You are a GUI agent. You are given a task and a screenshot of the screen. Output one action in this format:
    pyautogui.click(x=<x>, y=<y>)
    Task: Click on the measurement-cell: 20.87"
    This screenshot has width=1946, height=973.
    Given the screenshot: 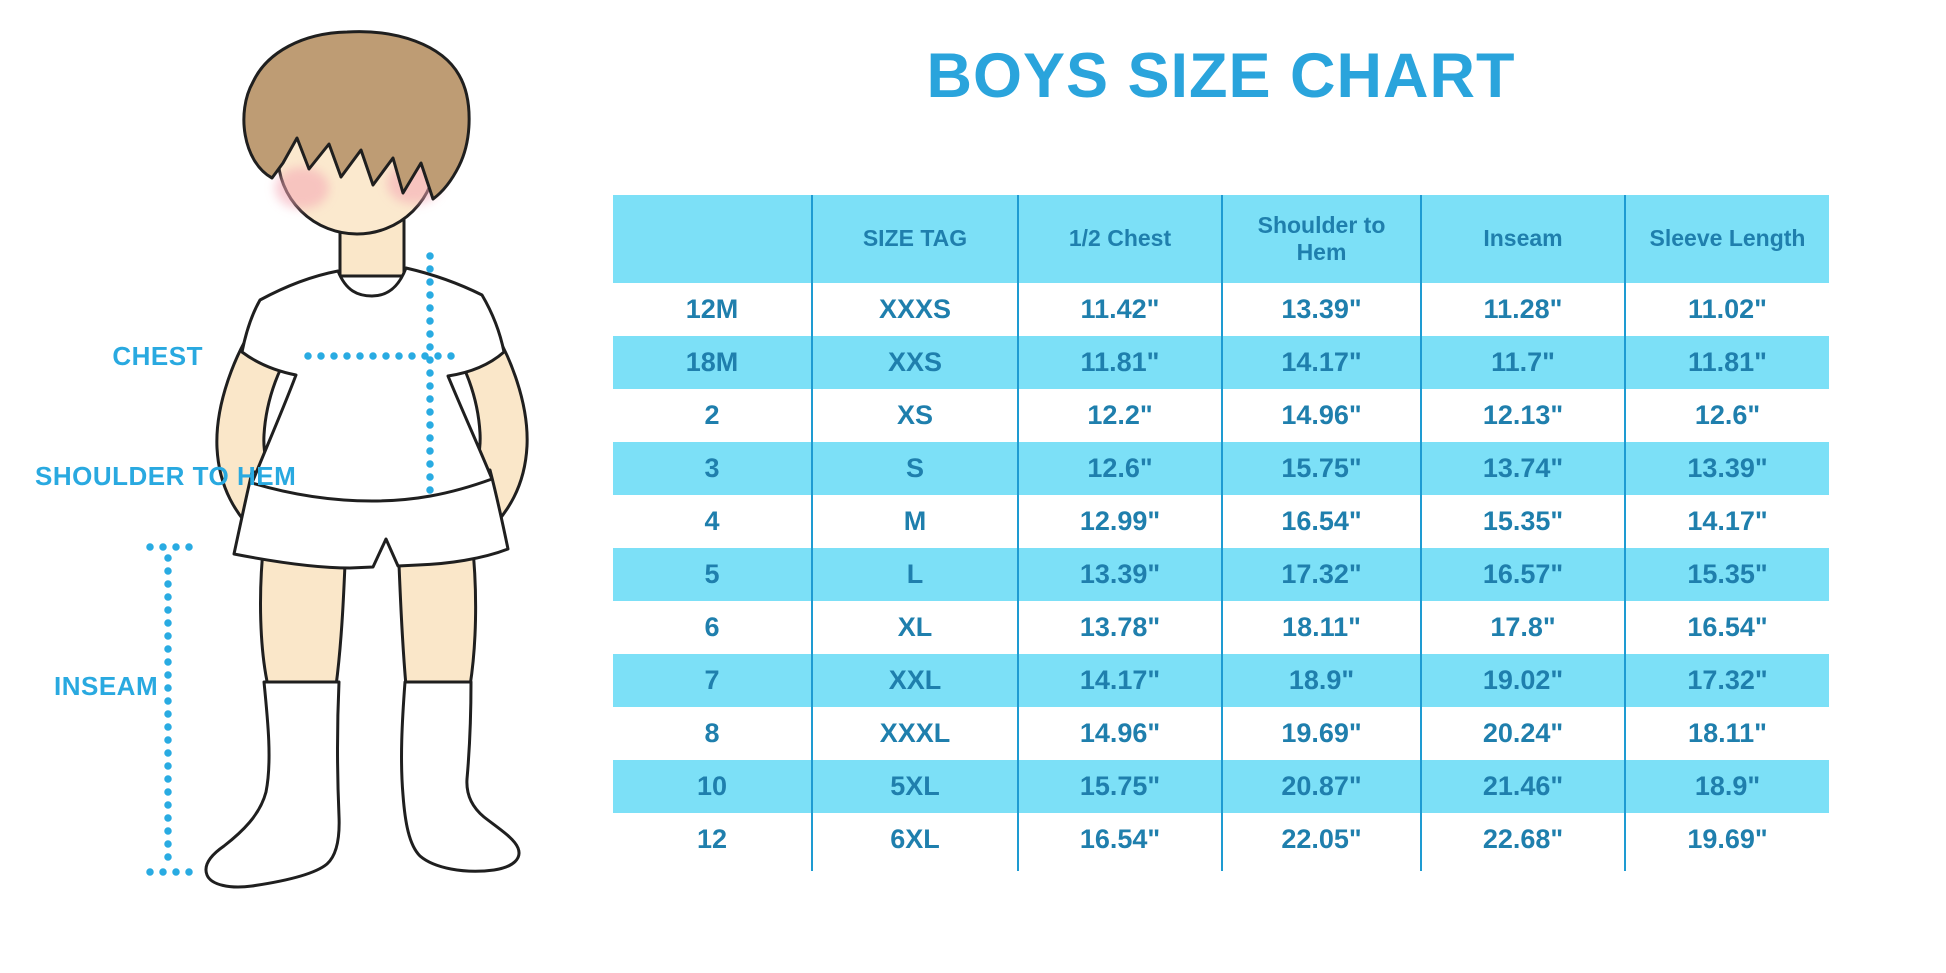 What is the action you would take?
    pyautogui.click(x=1321, y=786)
    